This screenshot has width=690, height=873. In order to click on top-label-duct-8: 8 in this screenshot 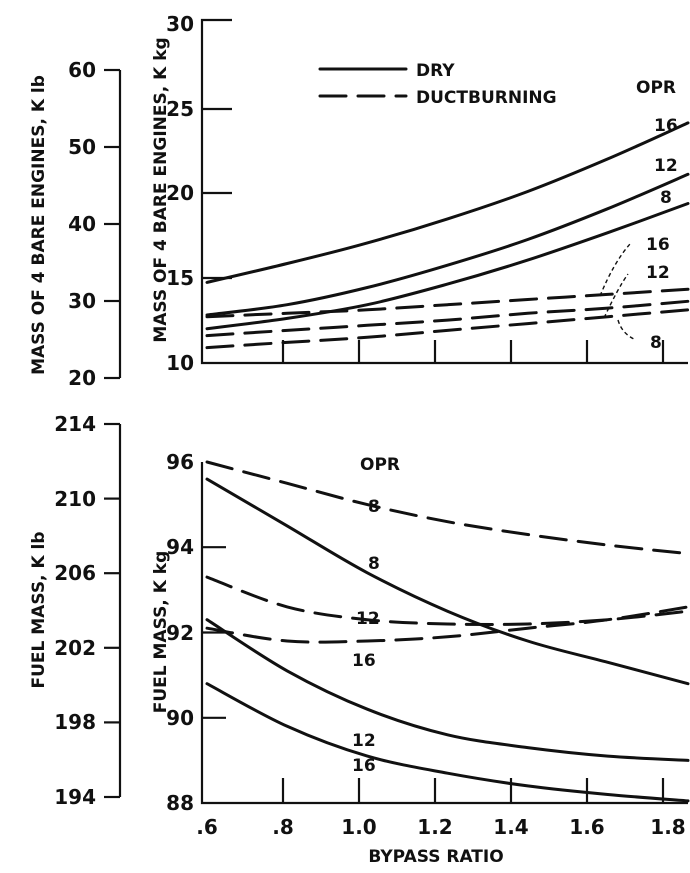, I will do `click(656, 343)`.